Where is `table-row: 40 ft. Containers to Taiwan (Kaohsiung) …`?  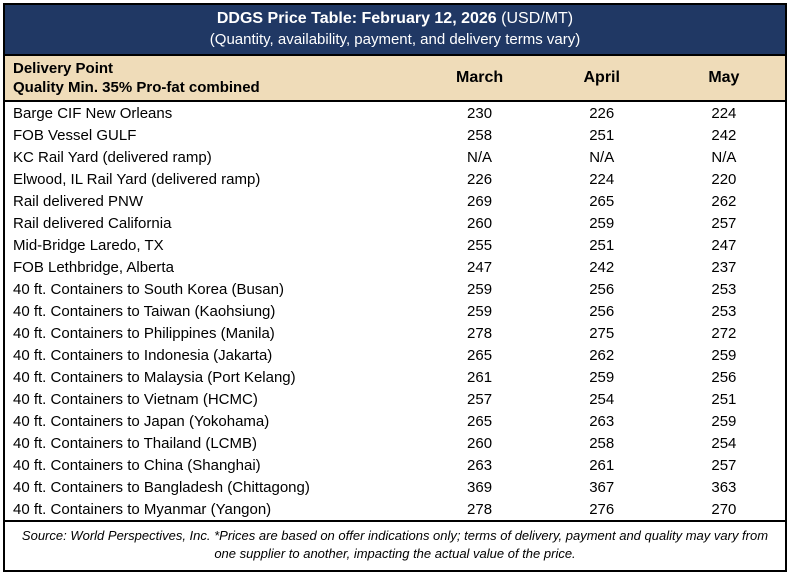 table-row: 40 ft. Containers to Taiwan (Kaohsiung) … is located at coordinates (395, 311).